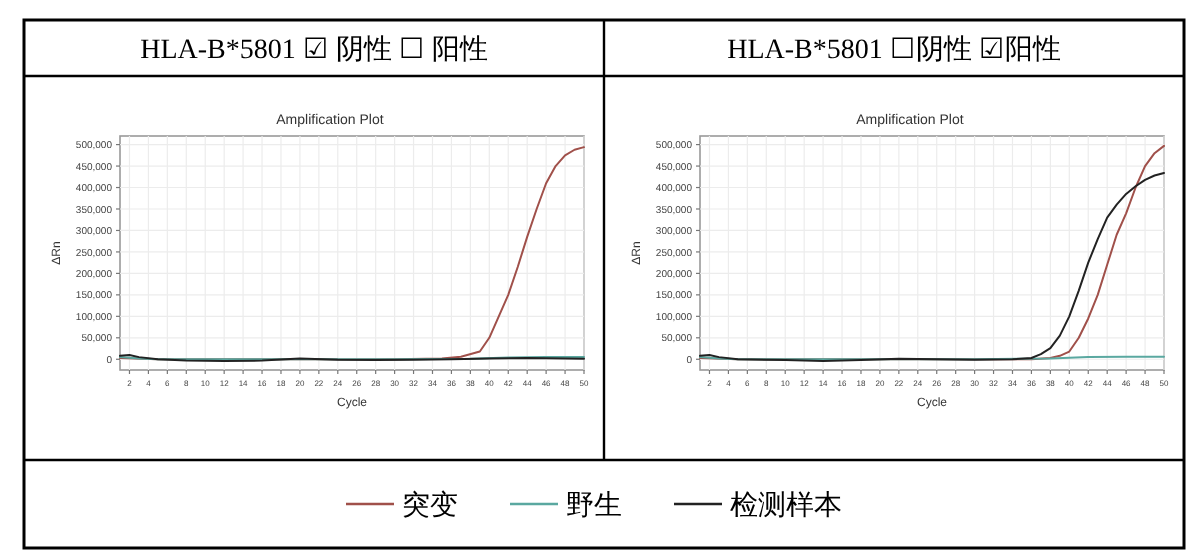 Image resolution: width=1194 pixels, height=560 pixels. Describe the element at coordinates (894, 50) in the screenshot. I see `chart-title: HLA-B*5801 ☐阴性 ☑阳性` at that location.